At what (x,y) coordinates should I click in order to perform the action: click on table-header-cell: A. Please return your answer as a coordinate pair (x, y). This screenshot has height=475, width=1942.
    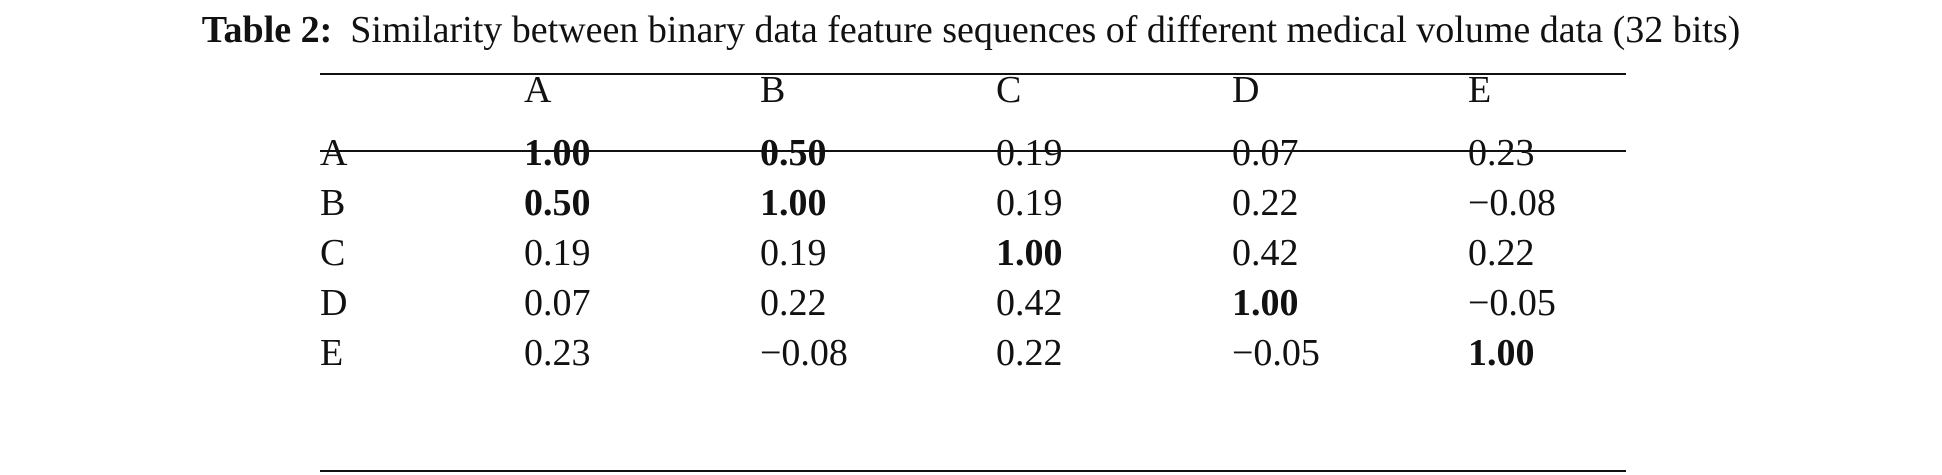
    Looking at the image, I should click on (538, 90).